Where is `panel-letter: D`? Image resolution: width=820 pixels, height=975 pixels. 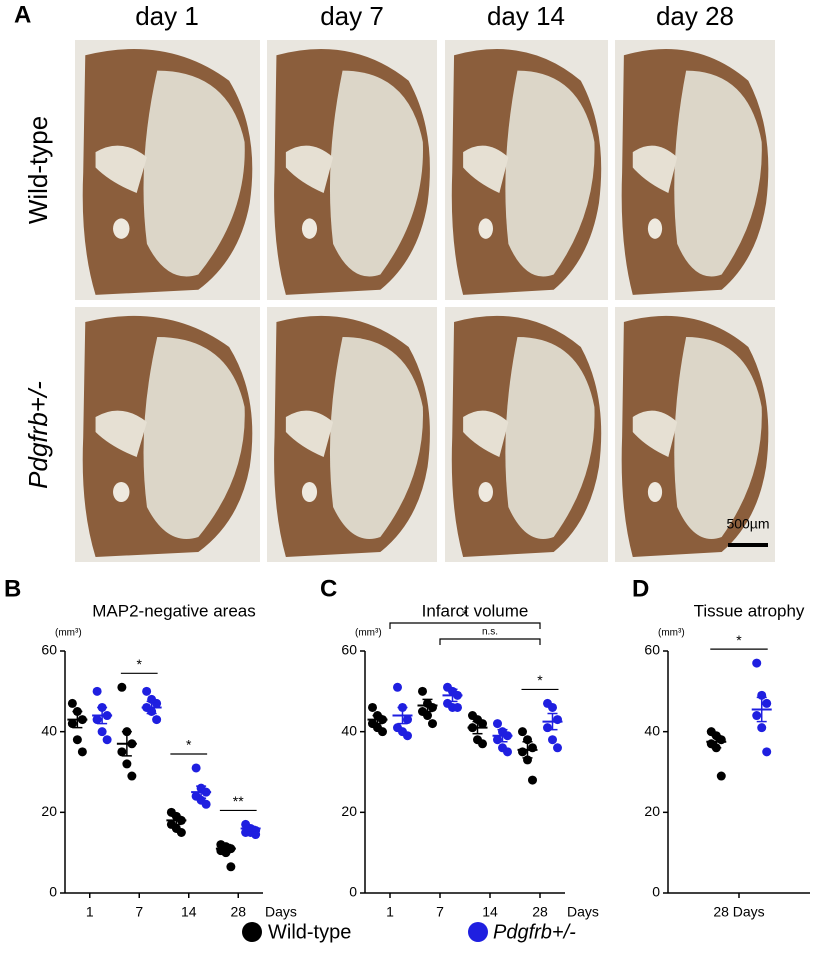
panel-letter: D is located at coordinates (640, 588).